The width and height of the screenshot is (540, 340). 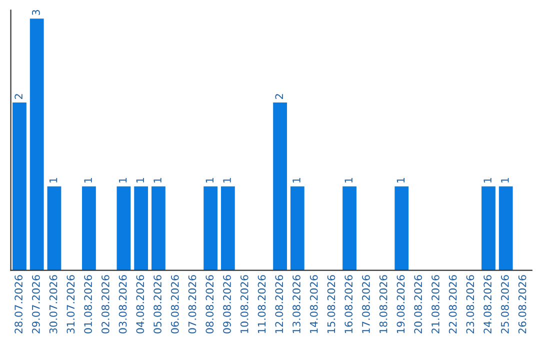 I want to click on x-tick-label: 07.08.2026, so click(x=192, y=304).